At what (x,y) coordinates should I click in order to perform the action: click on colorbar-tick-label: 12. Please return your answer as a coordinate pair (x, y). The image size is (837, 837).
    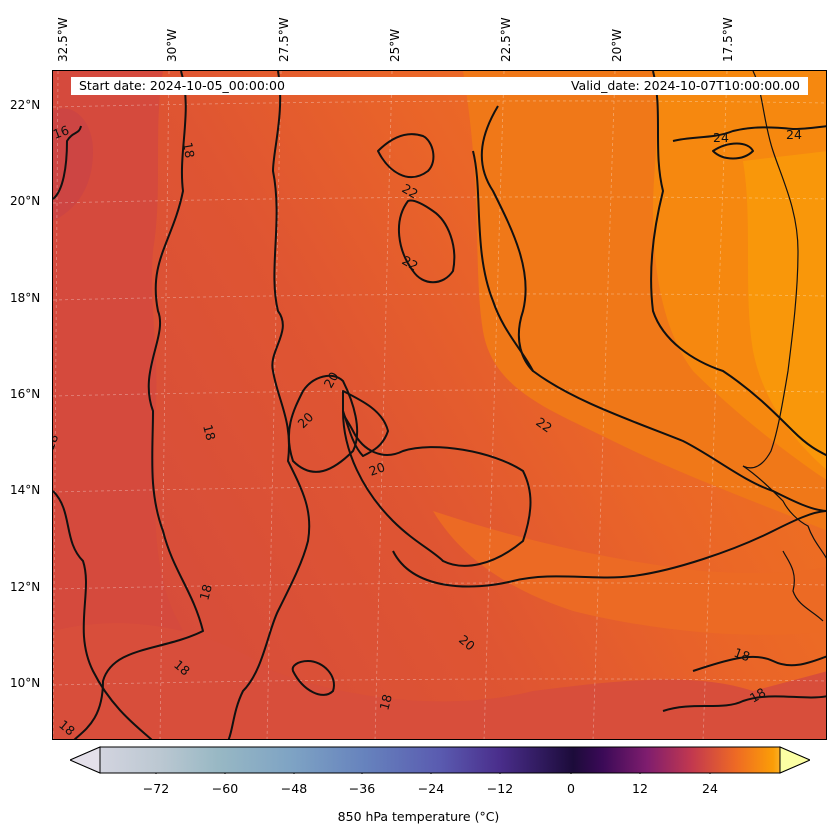
    Looking at the image, I should click on (640, 788).